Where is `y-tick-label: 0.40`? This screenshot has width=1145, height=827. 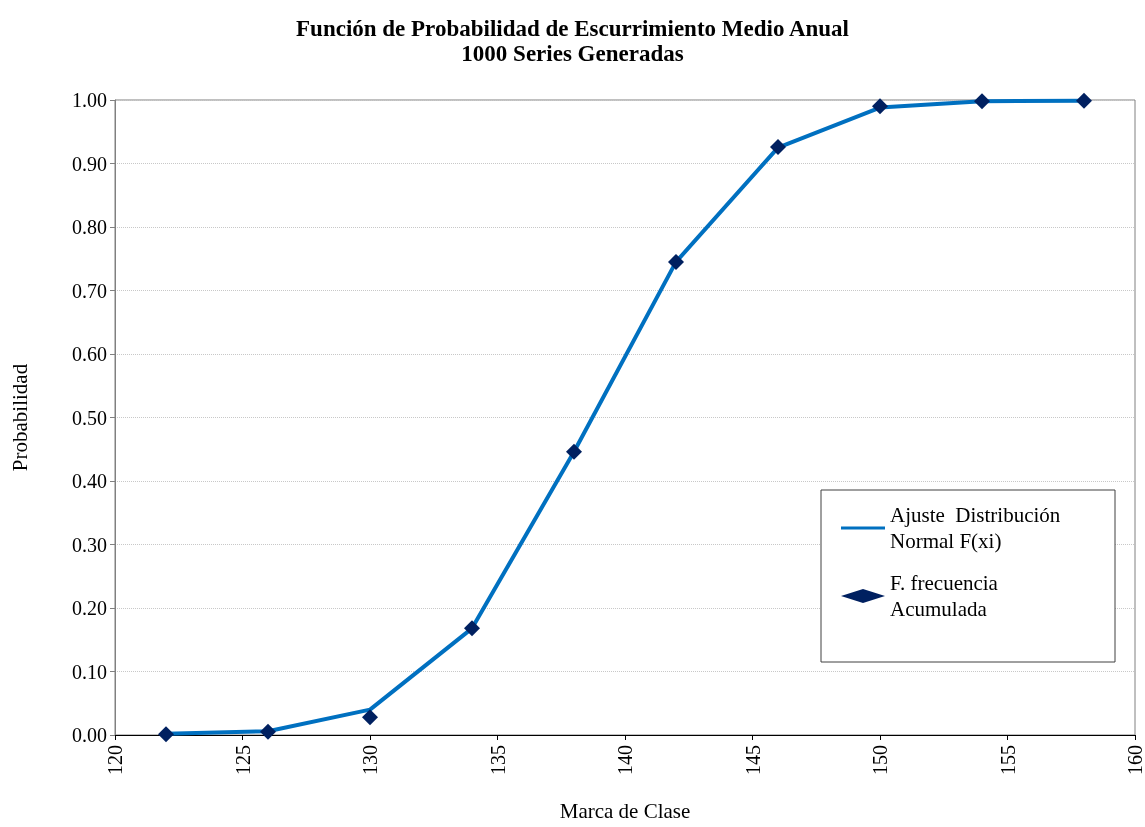 y-tick-label: 0.40 is located at coordinates (89, 481).